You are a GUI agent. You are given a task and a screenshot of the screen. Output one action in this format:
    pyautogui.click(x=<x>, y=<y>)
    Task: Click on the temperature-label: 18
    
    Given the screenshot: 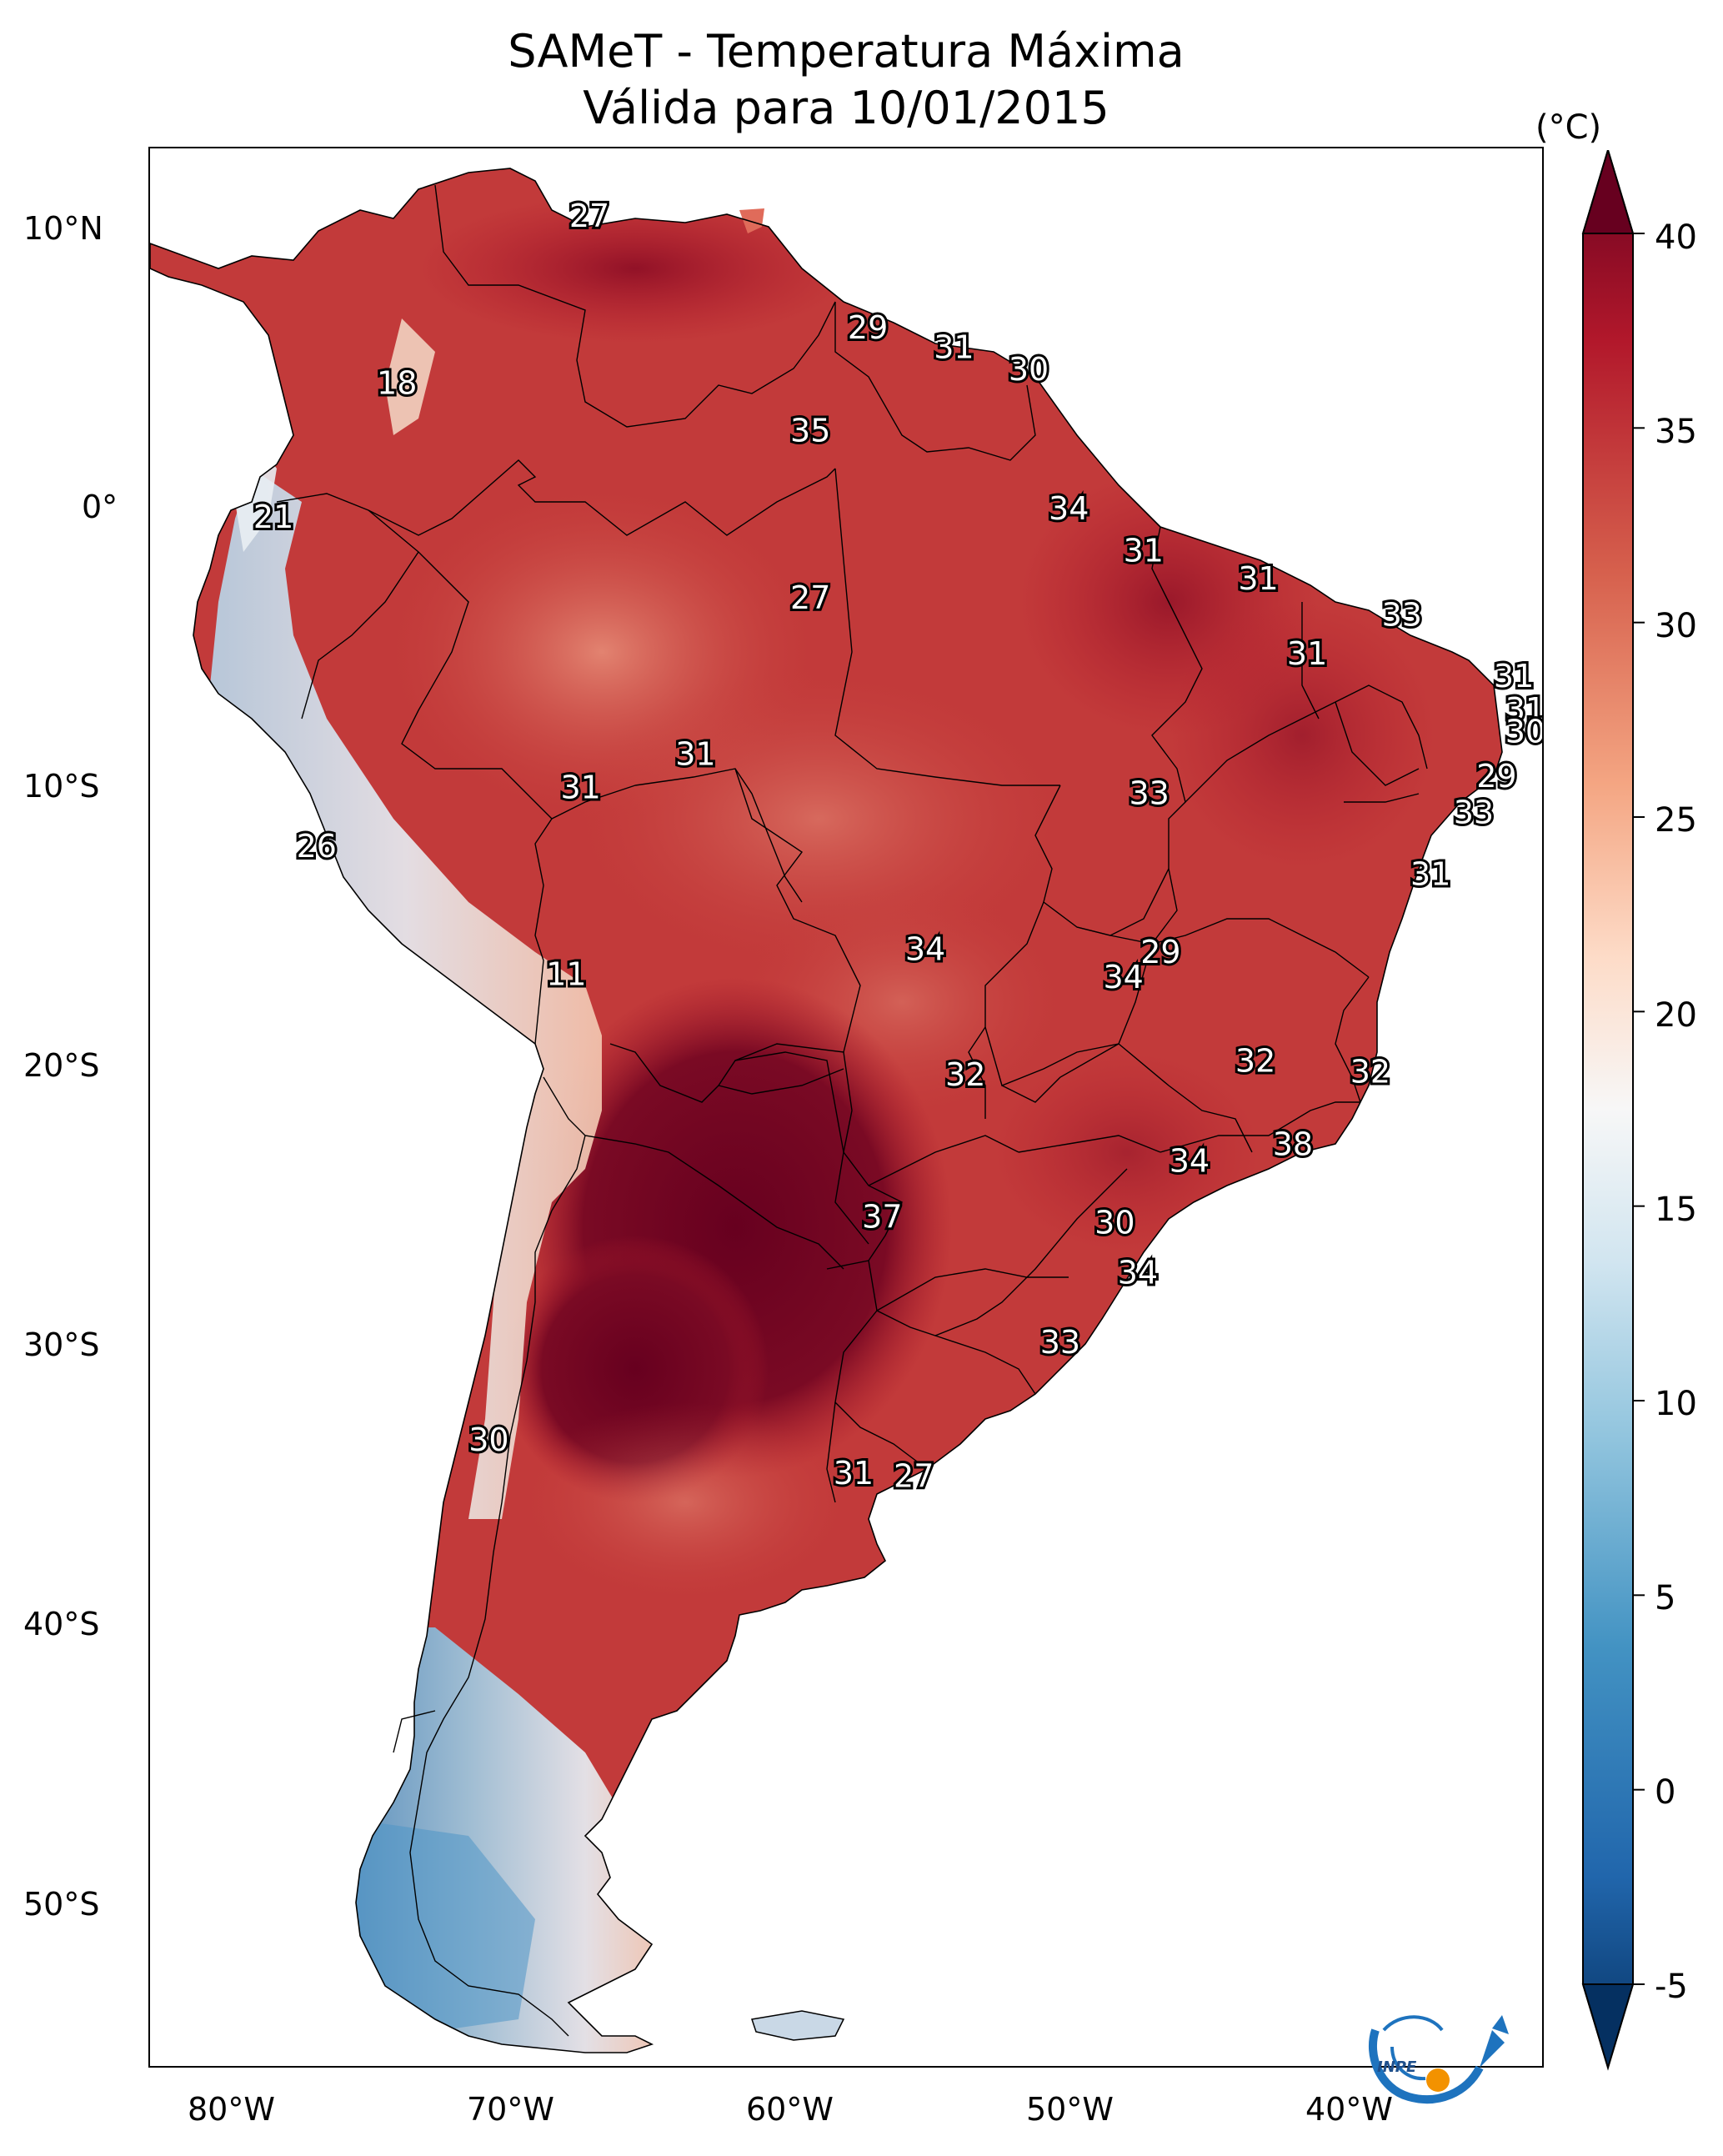 What is the action you would take?
    pyautogui.click(x=397, y=383)
    